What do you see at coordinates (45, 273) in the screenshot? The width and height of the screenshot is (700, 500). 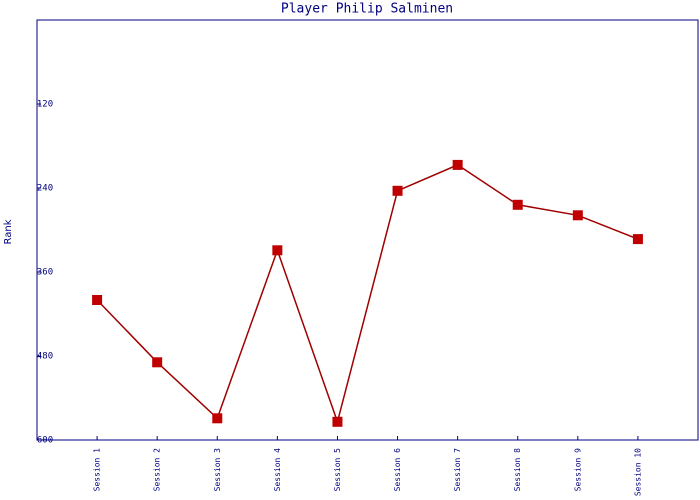 I see `y-tick-label: 360` at bounding box center [45, 273].